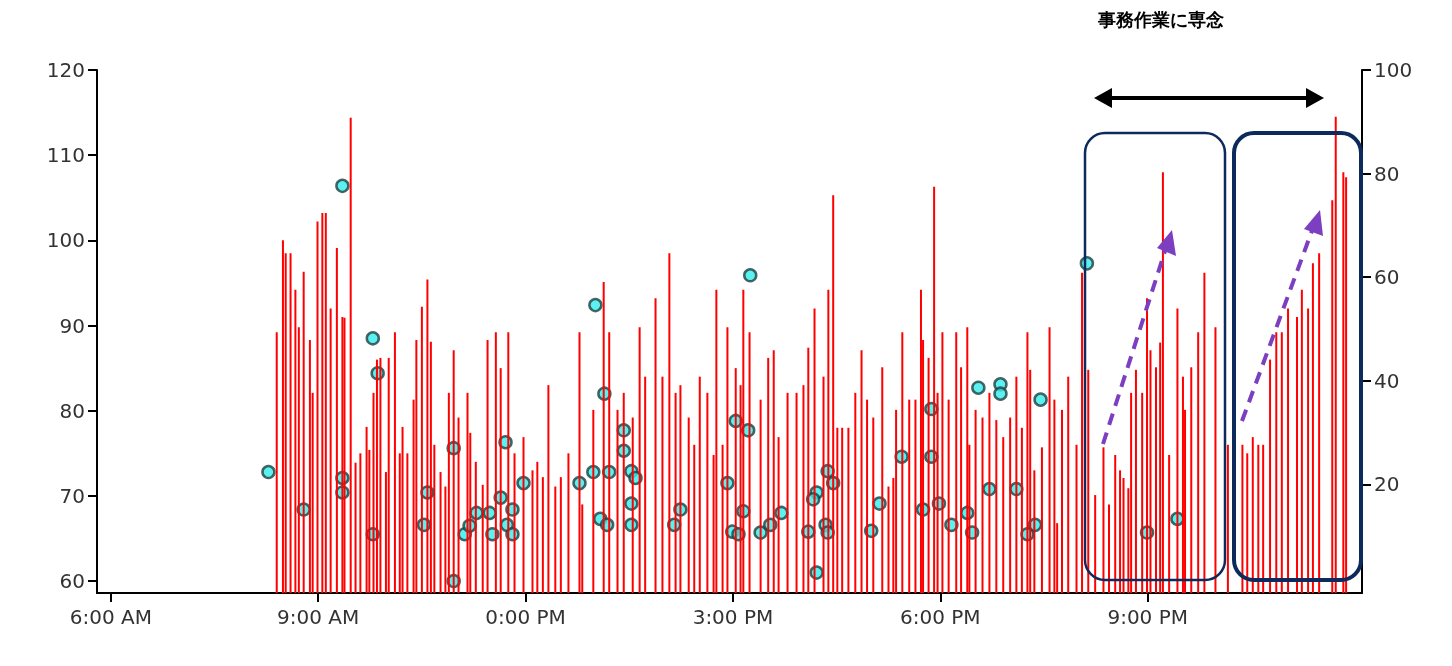  What do you see at coordinates (525, 617) in the screenshot?
I see `x-tick-label: 0:00 PM` at bounding box center [525, 617].